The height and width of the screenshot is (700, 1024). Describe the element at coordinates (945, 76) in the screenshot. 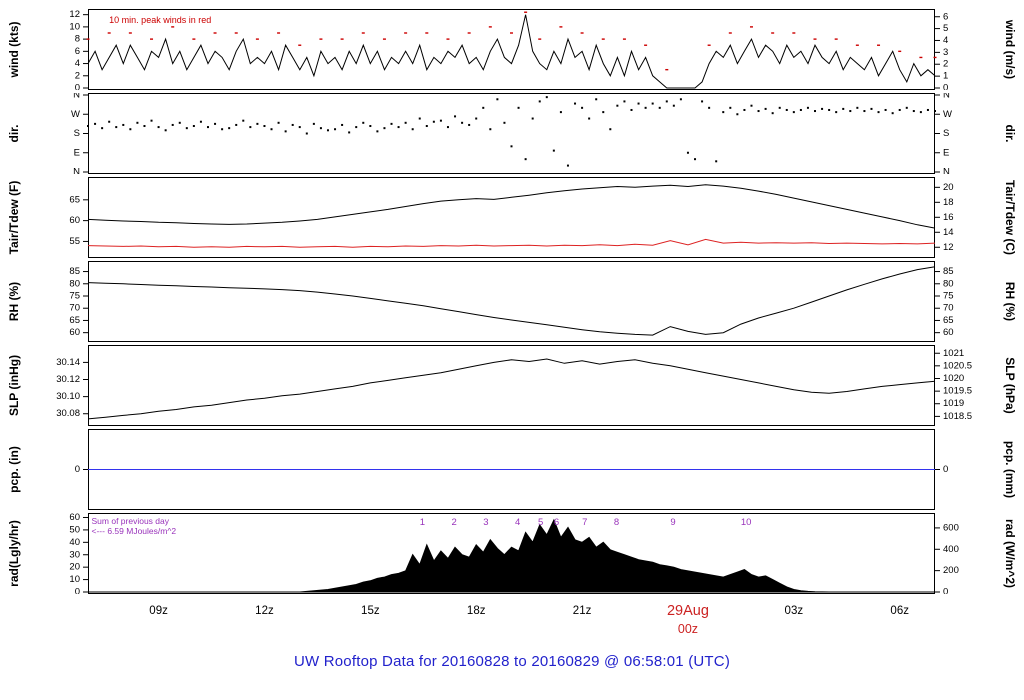

I see `right-tick-label: 1` at that location.